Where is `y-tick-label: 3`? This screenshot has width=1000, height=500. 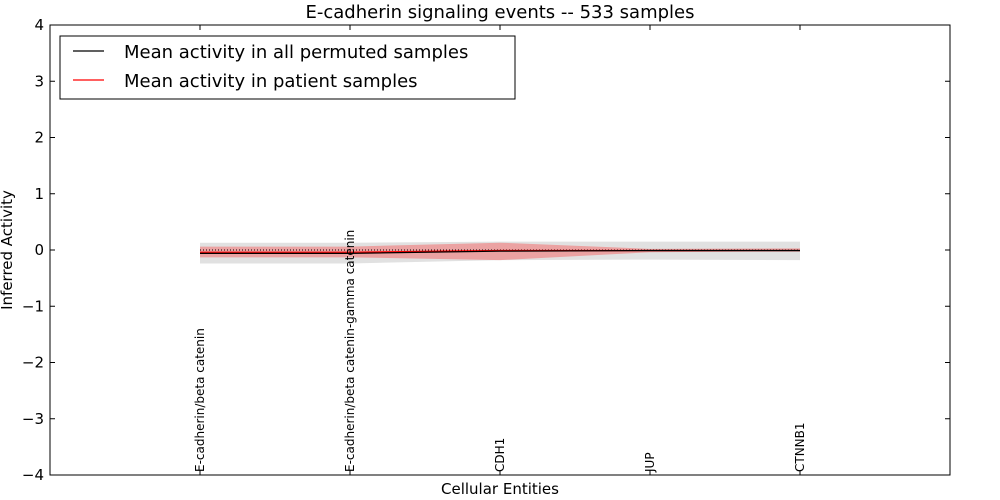
y-tick-label: 3 is located at coordinates (39, 81).